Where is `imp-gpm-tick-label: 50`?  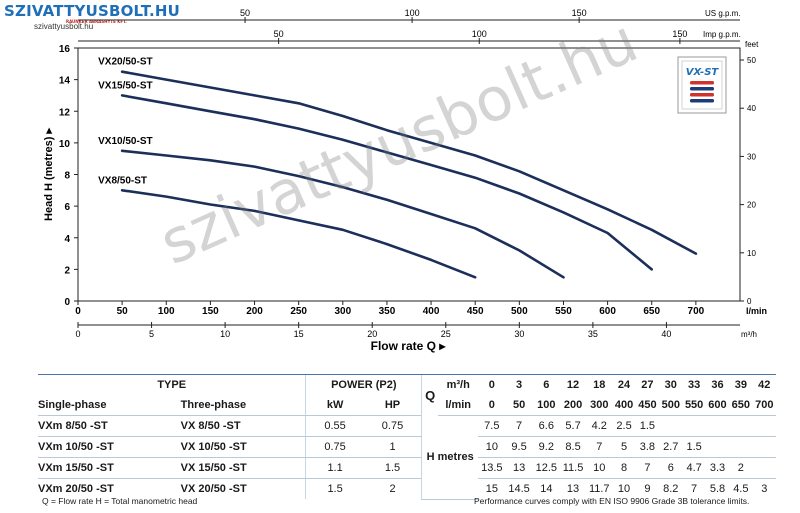
imp-gpm-tick-label: 50 is located at coordinates (279, 34).